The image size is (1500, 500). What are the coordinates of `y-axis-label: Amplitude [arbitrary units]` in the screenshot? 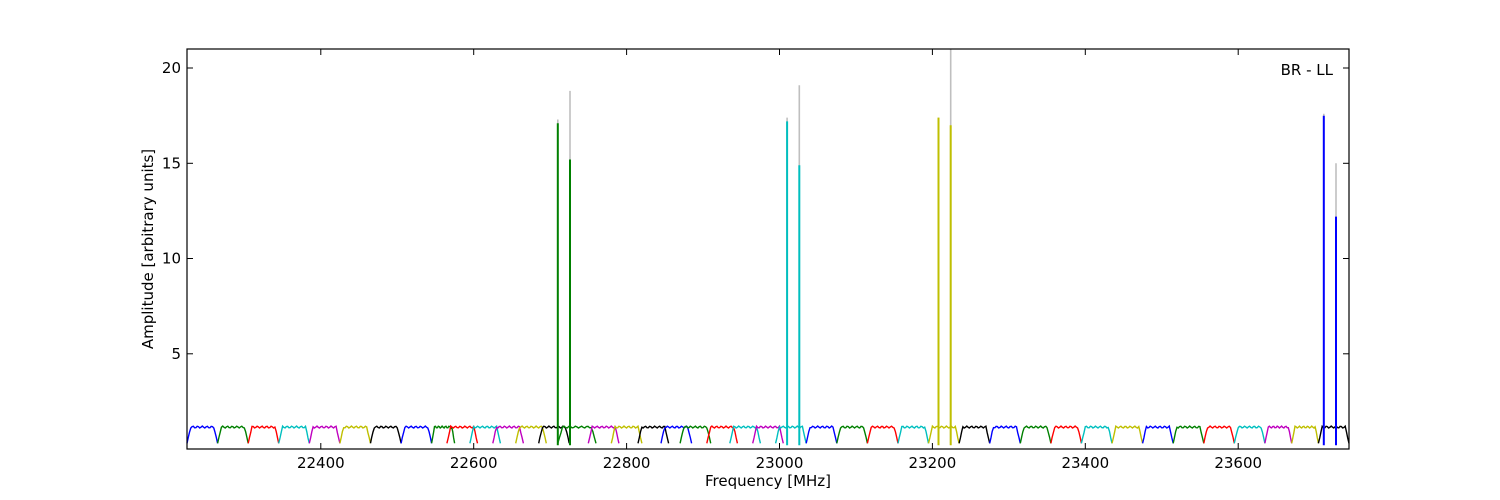 It's located at (148, 249).